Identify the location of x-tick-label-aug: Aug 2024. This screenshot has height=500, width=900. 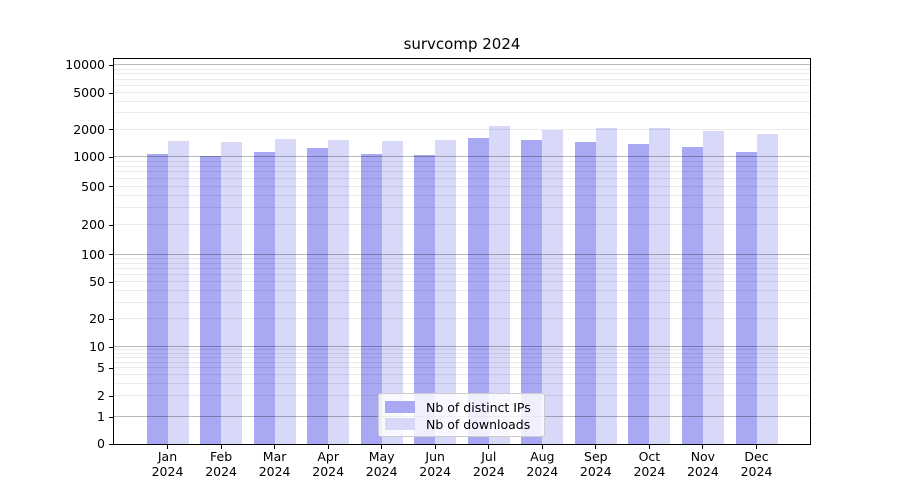
(542, 464).